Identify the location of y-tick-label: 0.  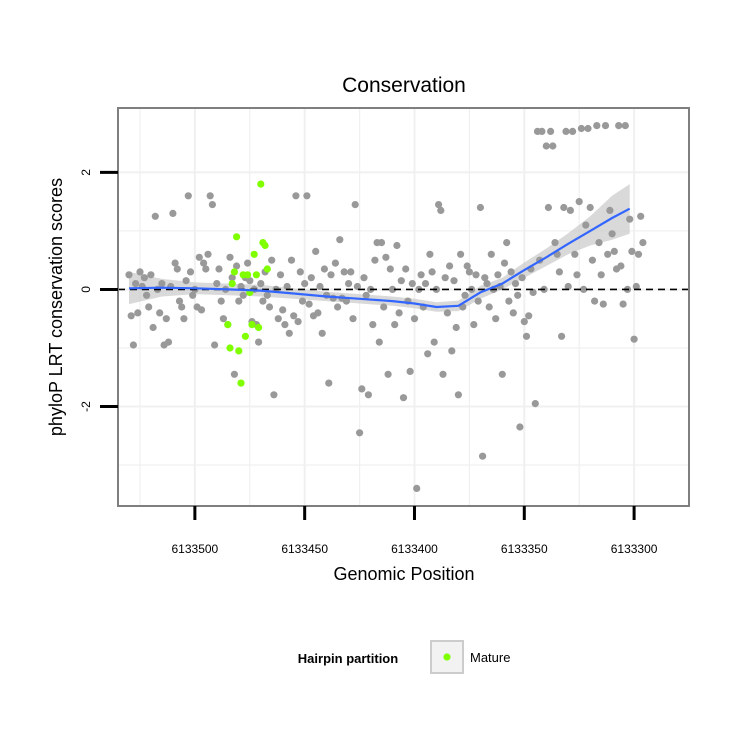
(86, 289).